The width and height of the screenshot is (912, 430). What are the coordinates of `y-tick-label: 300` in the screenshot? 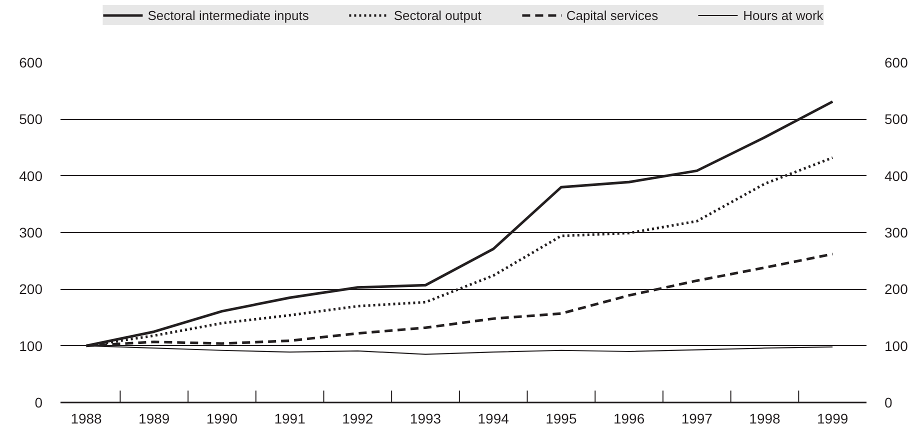 It's located at (31, 232).